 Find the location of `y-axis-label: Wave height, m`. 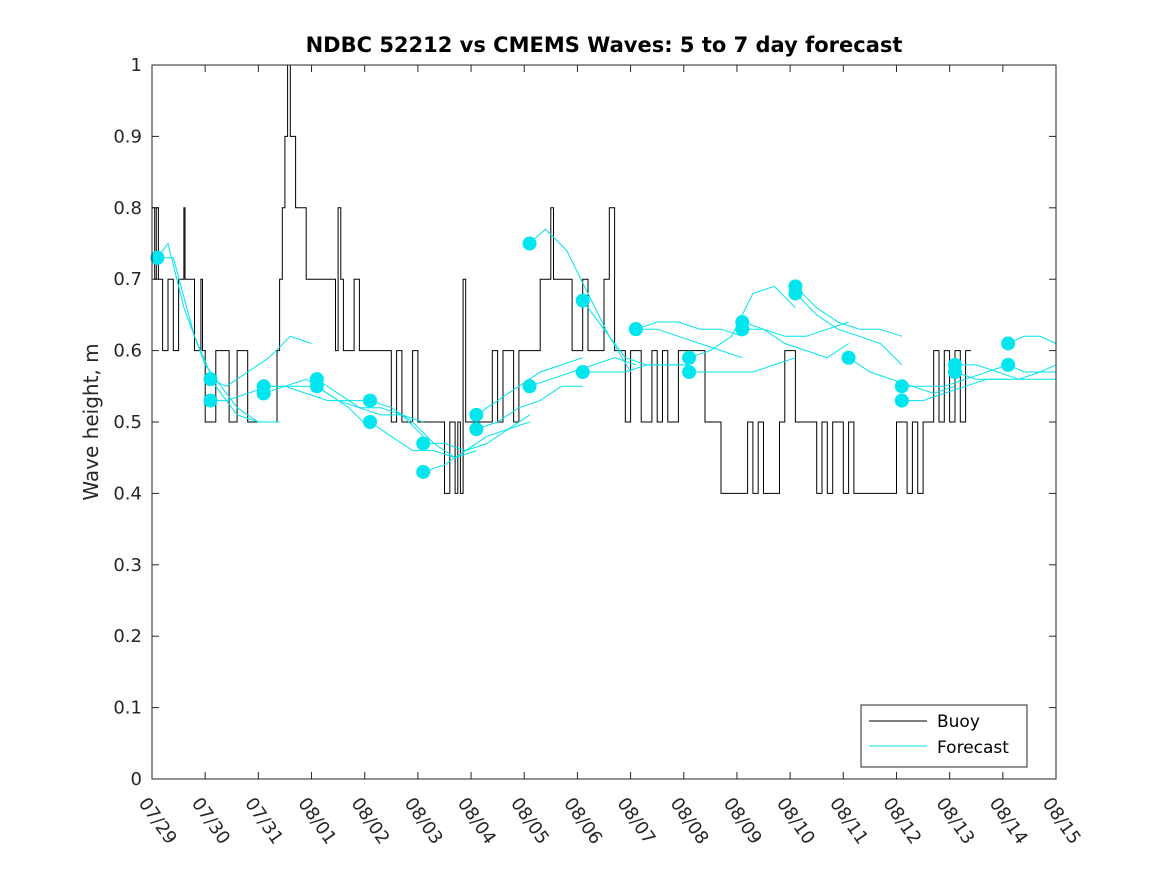

y-axis-label: Wave height, m is located at coordinates (91, 421).